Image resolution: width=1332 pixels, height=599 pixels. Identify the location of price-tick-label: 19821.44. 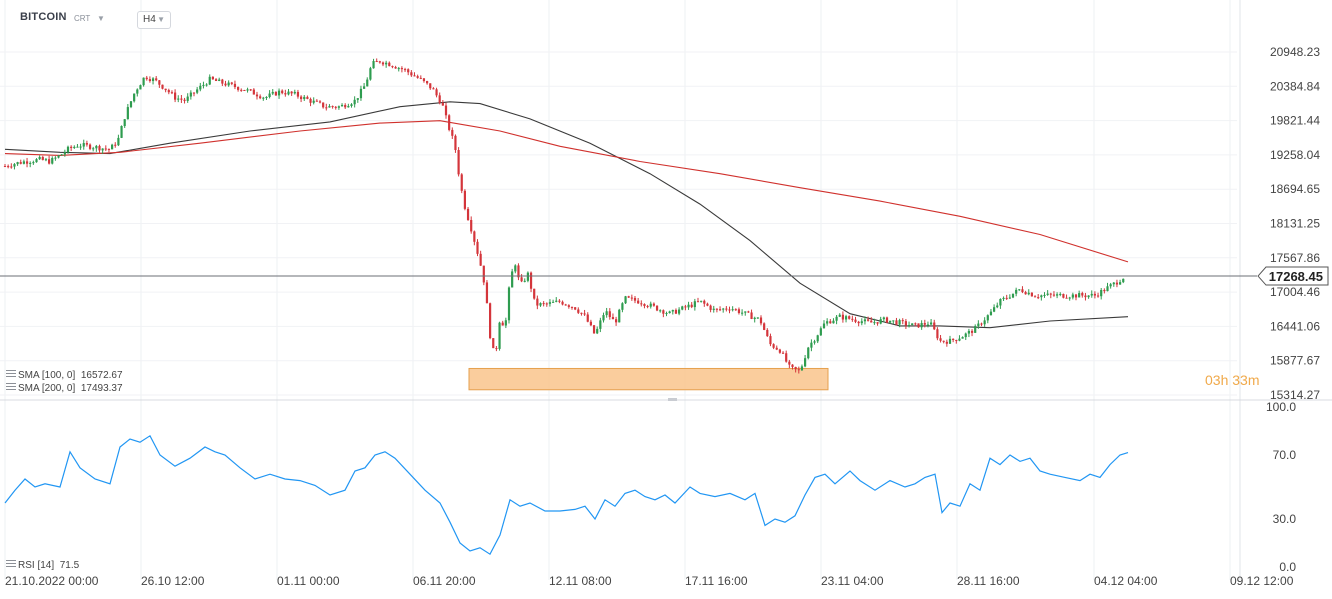
(1295, 121).